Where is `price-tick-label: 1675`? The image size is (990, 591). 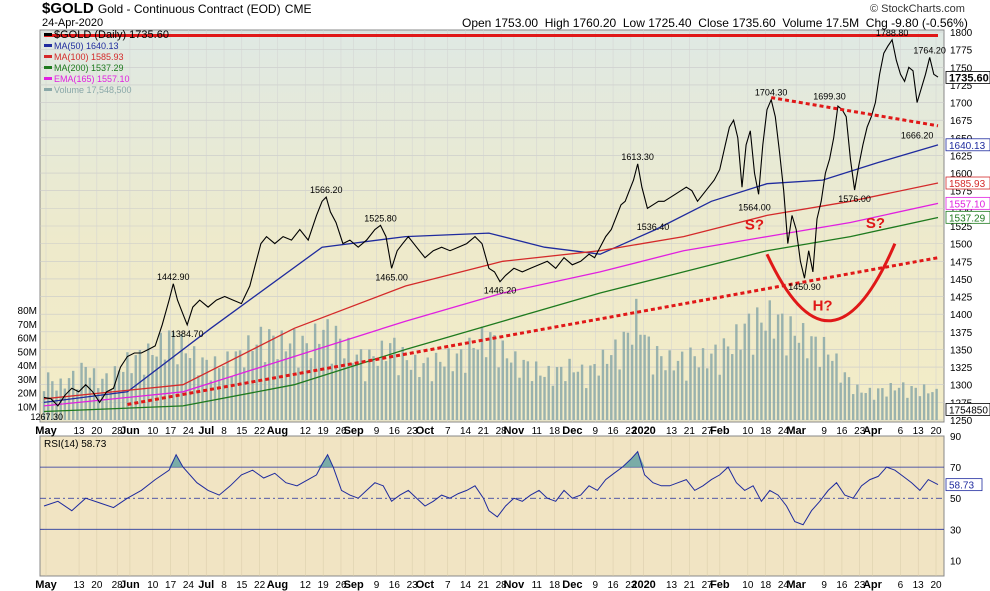
price-tick-label: 1675 is located at coordinates (961, 121).